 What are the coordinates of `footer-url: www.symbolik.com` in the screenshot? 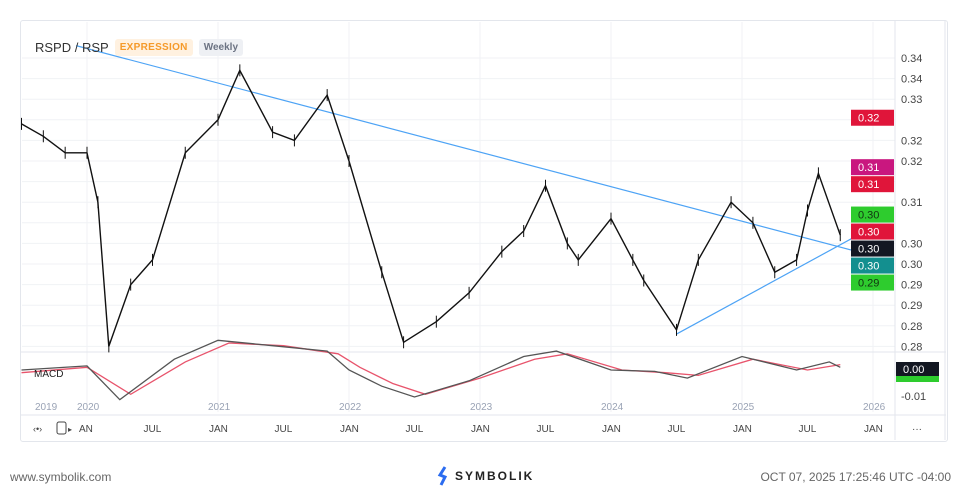 It's located at (61, 477).